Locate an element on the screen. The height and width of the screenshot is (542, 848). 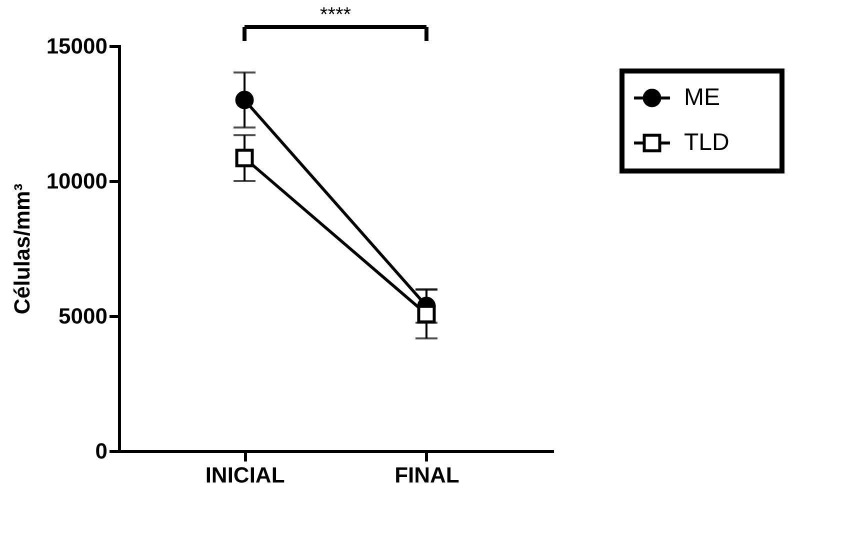
legend-label: ME is located at coordinates (702, 97).